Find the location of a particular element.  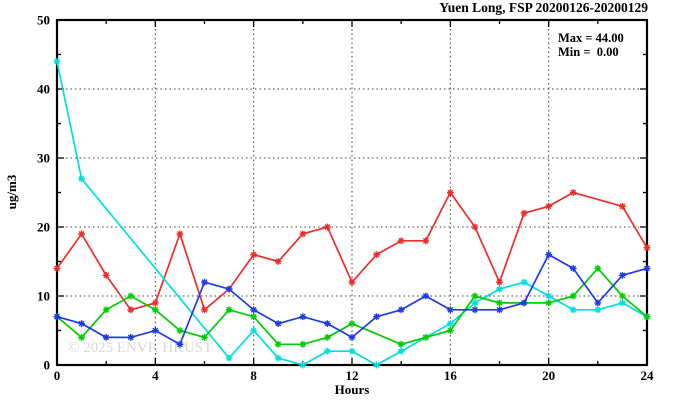

x-axis-label: Hours is located at coordinates (352, 389).